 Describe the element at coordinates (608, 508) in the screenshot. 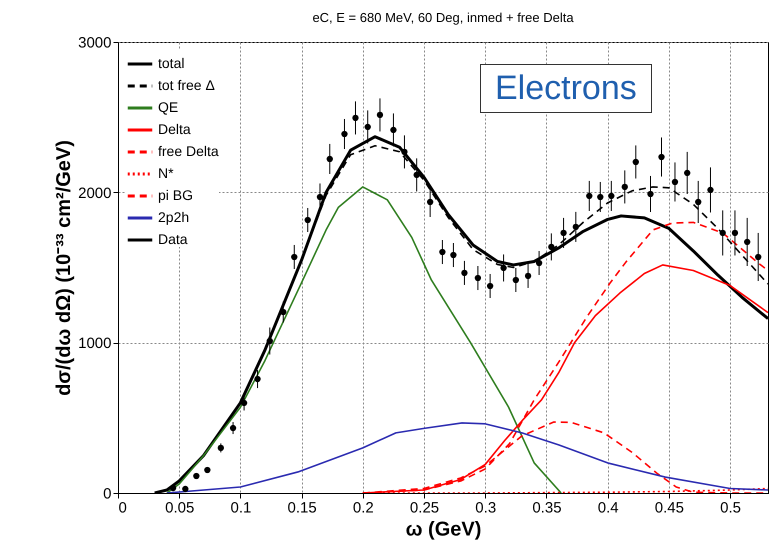

I see `x-tick-label: 0.4` at that location.